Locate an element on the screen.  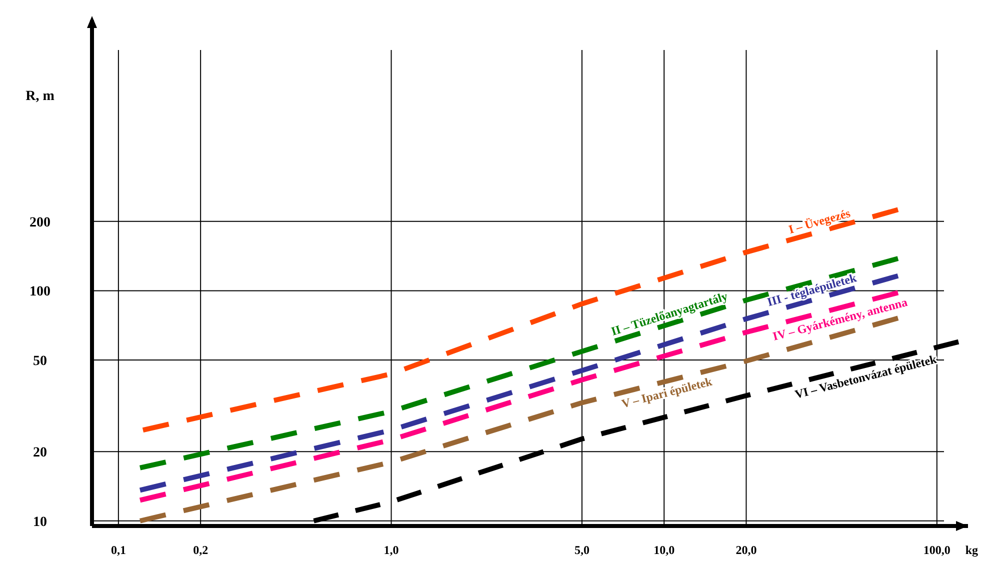
y-tick-label: 10 is located at coordinates (40, 522).